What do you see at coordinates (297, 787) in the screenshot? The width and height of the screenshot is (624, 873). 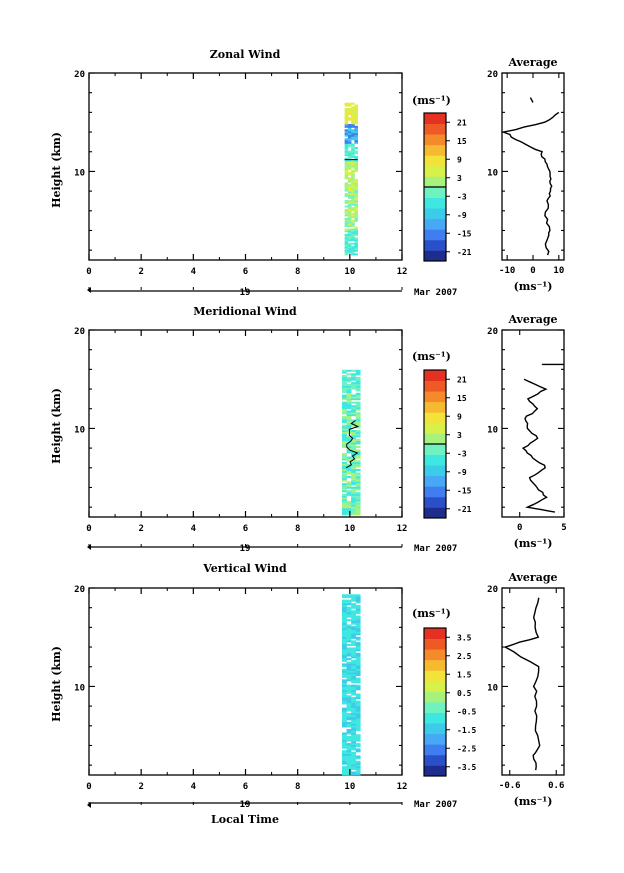 I see `x-tick-label: 8` at bounding box center [297, 787].